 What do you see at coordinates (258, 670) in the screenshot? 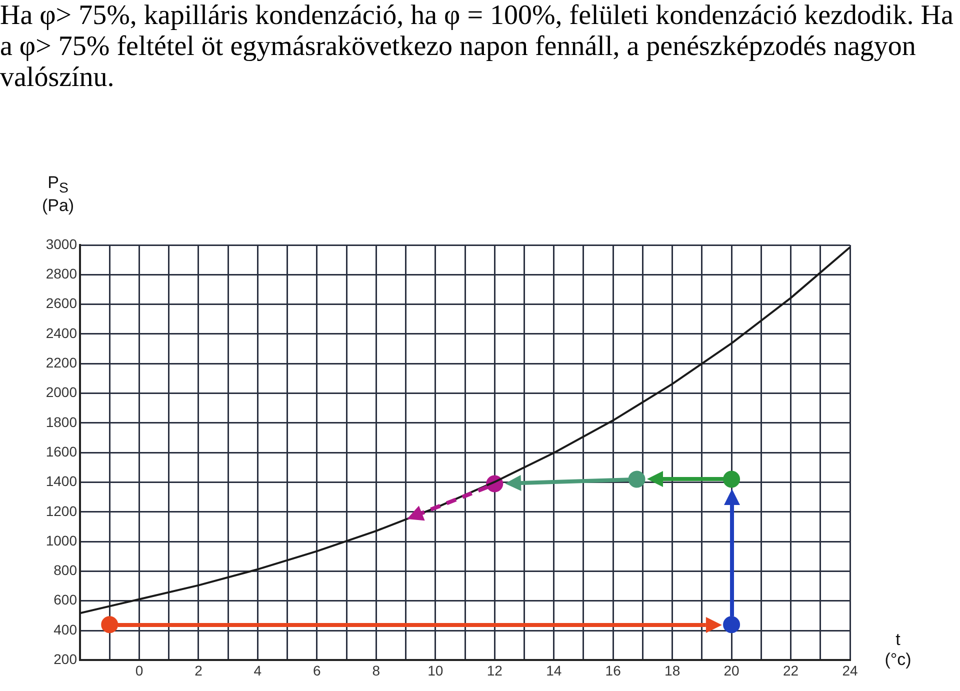
I see `x-tick-label: 4` at bounding box center [258, 670].